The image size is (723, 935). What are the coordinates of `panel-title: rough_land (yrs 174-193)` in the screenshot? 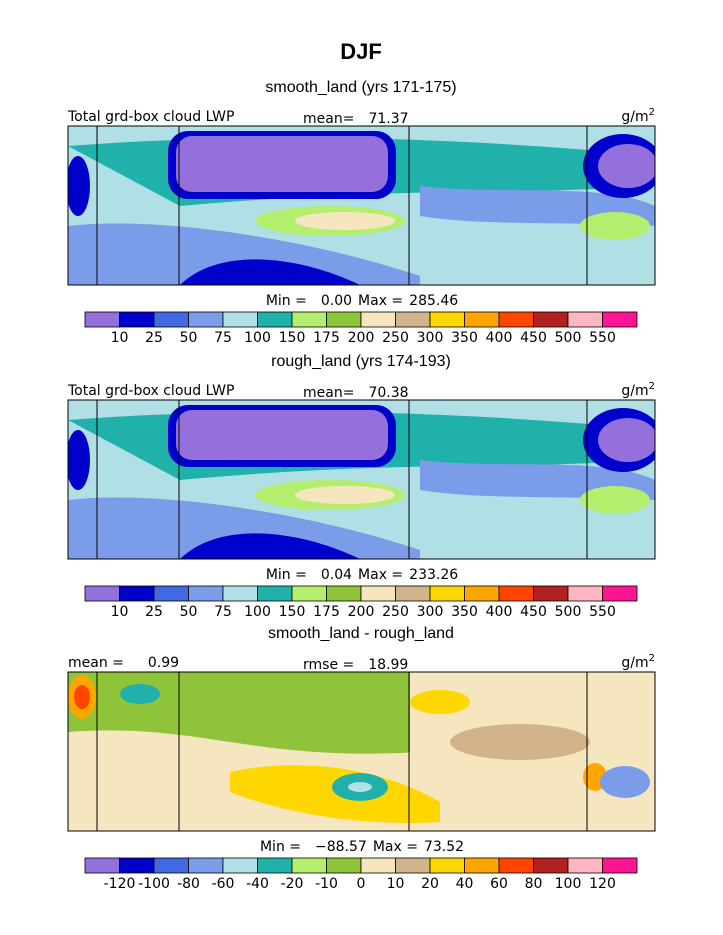 It's located at (361, 361).